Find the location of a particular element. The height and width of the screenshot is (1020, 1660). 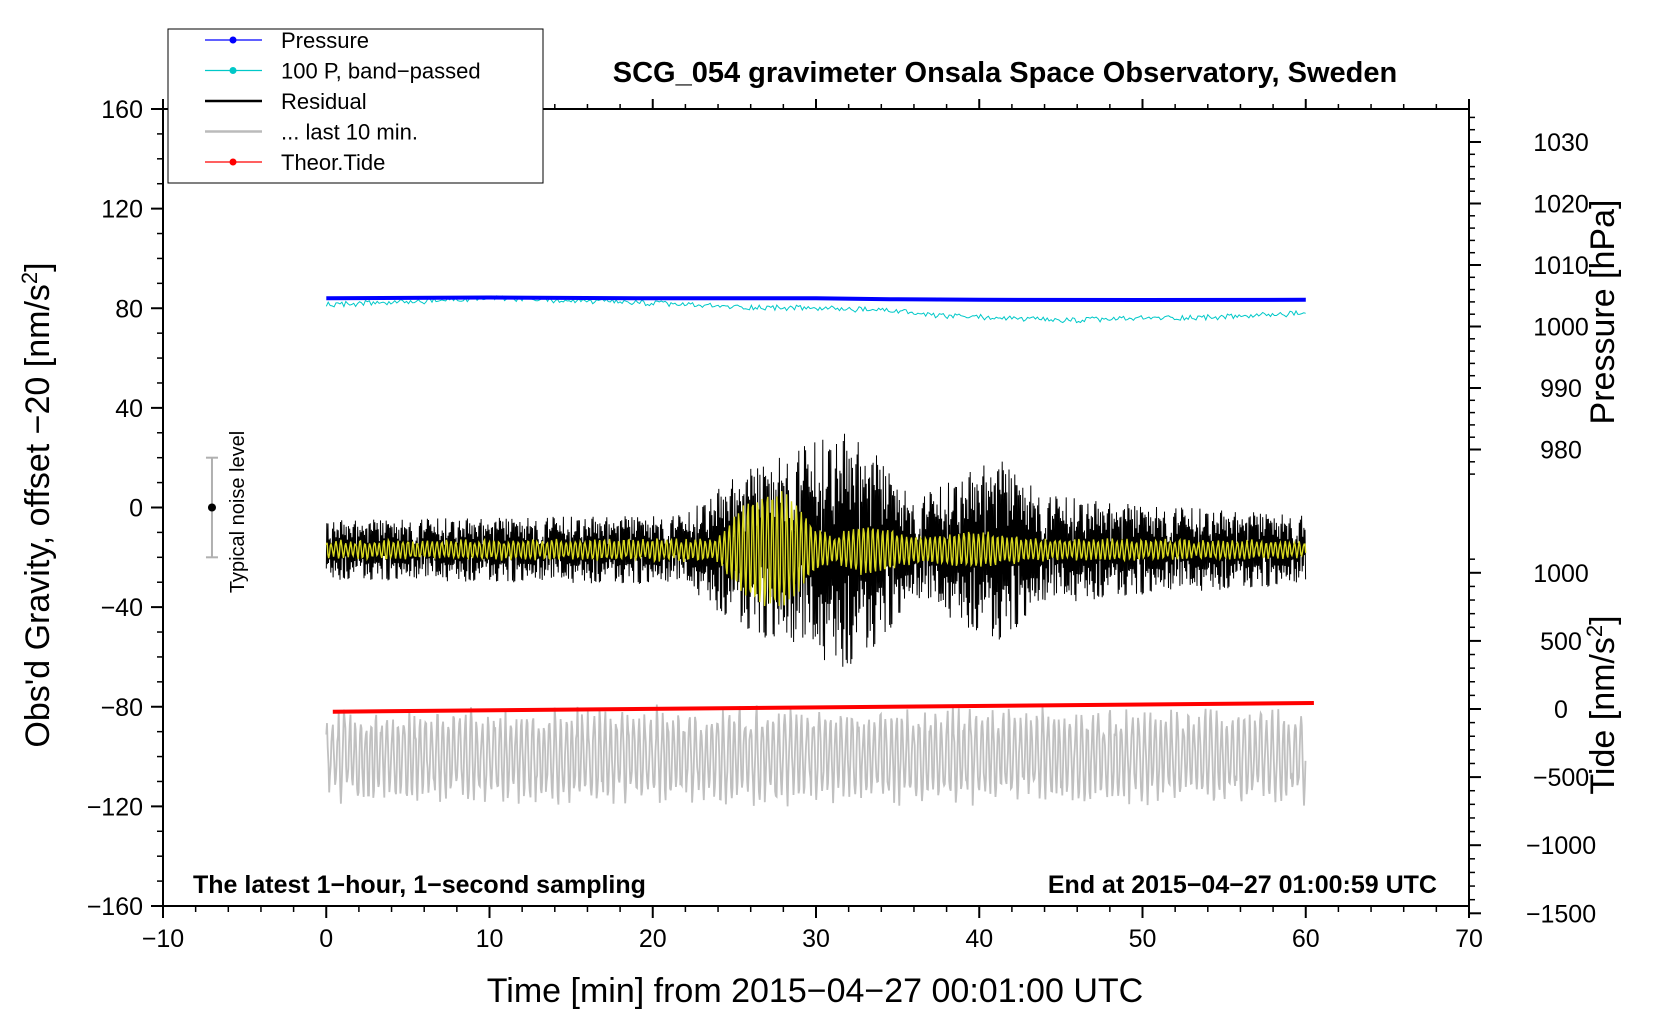

y-tick-label: 120 is located at coordinates (122, 210).